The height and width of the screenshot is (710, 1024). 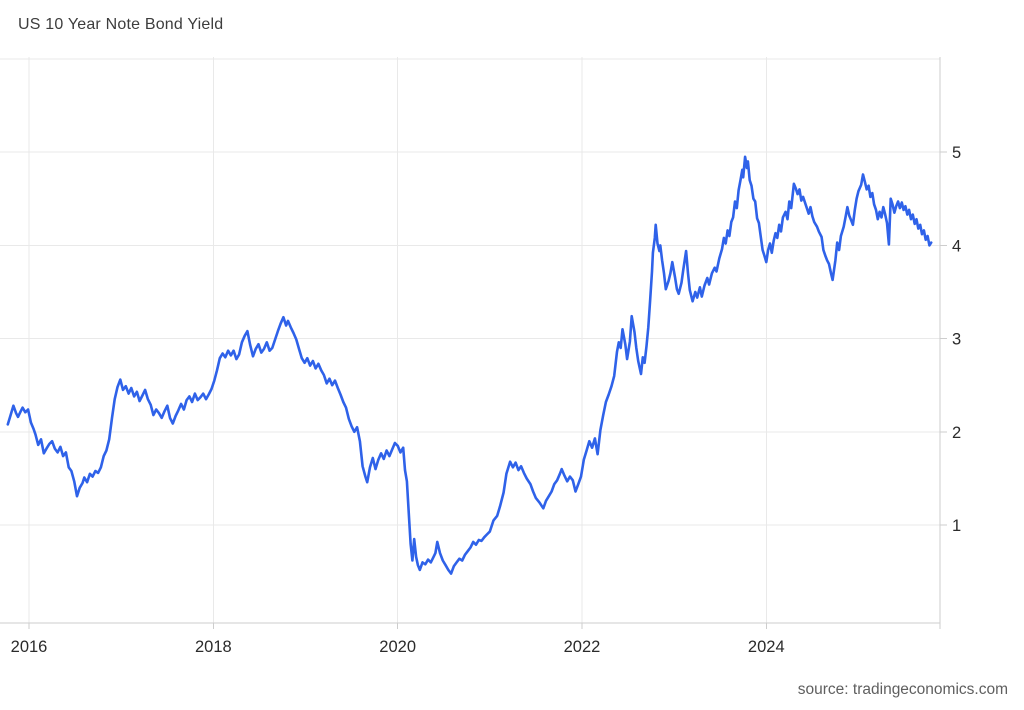 I want to click on y-axis-label: 2, so click(x=956, y=433).